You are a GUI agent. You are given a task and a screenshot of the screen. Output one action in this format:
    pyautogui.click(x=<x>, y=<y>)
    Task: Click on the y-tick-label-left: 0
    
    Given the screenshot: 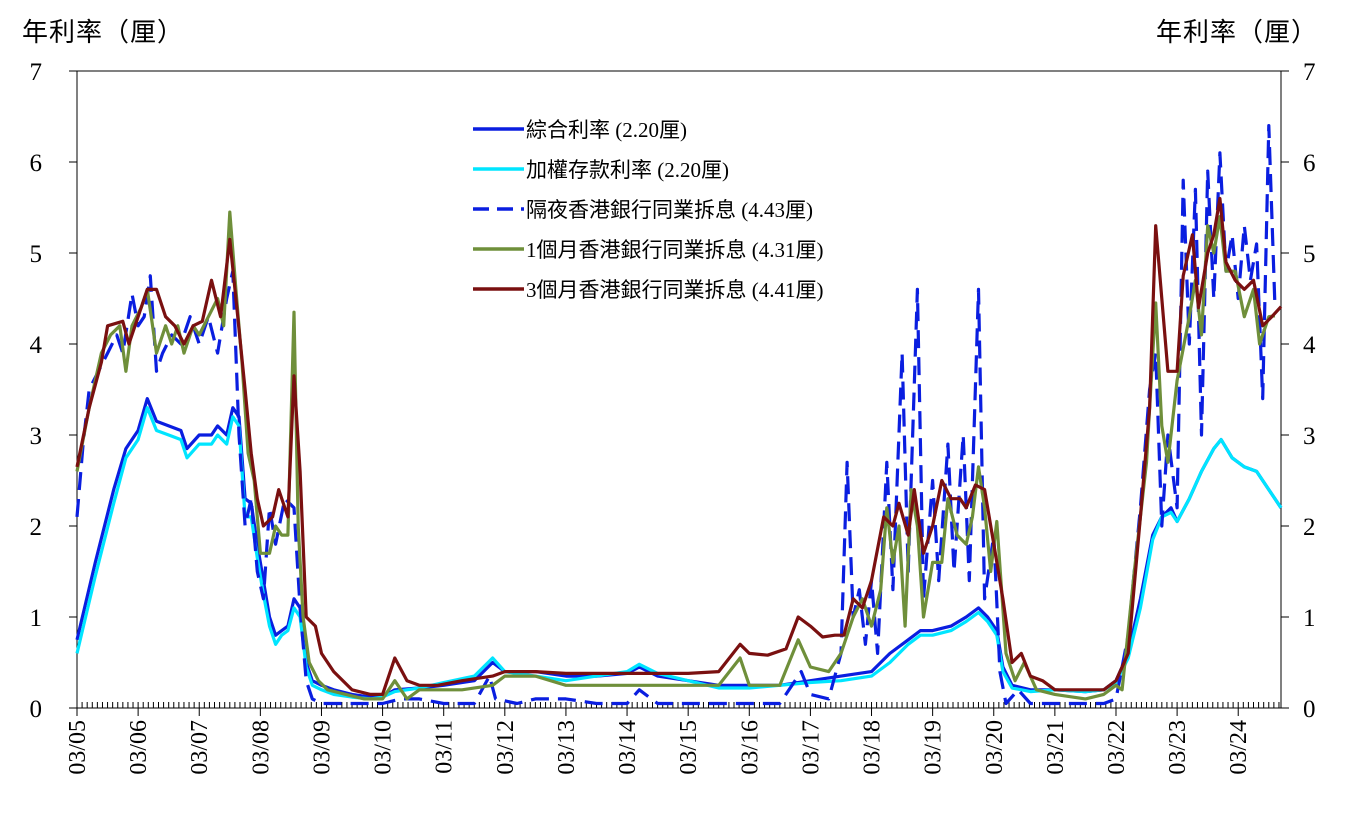 What is the action you would take?
    pyautogui.click(x=36, y=709)
    